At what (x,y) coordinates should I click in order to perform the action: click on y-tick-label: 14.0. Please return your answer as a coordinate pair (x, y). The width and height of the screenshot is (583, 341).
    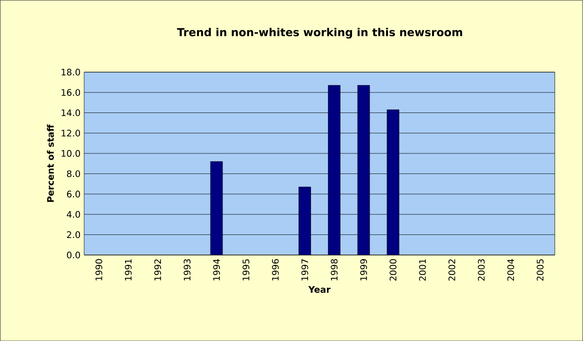
    Looking at the image, I should click on (71, 112).